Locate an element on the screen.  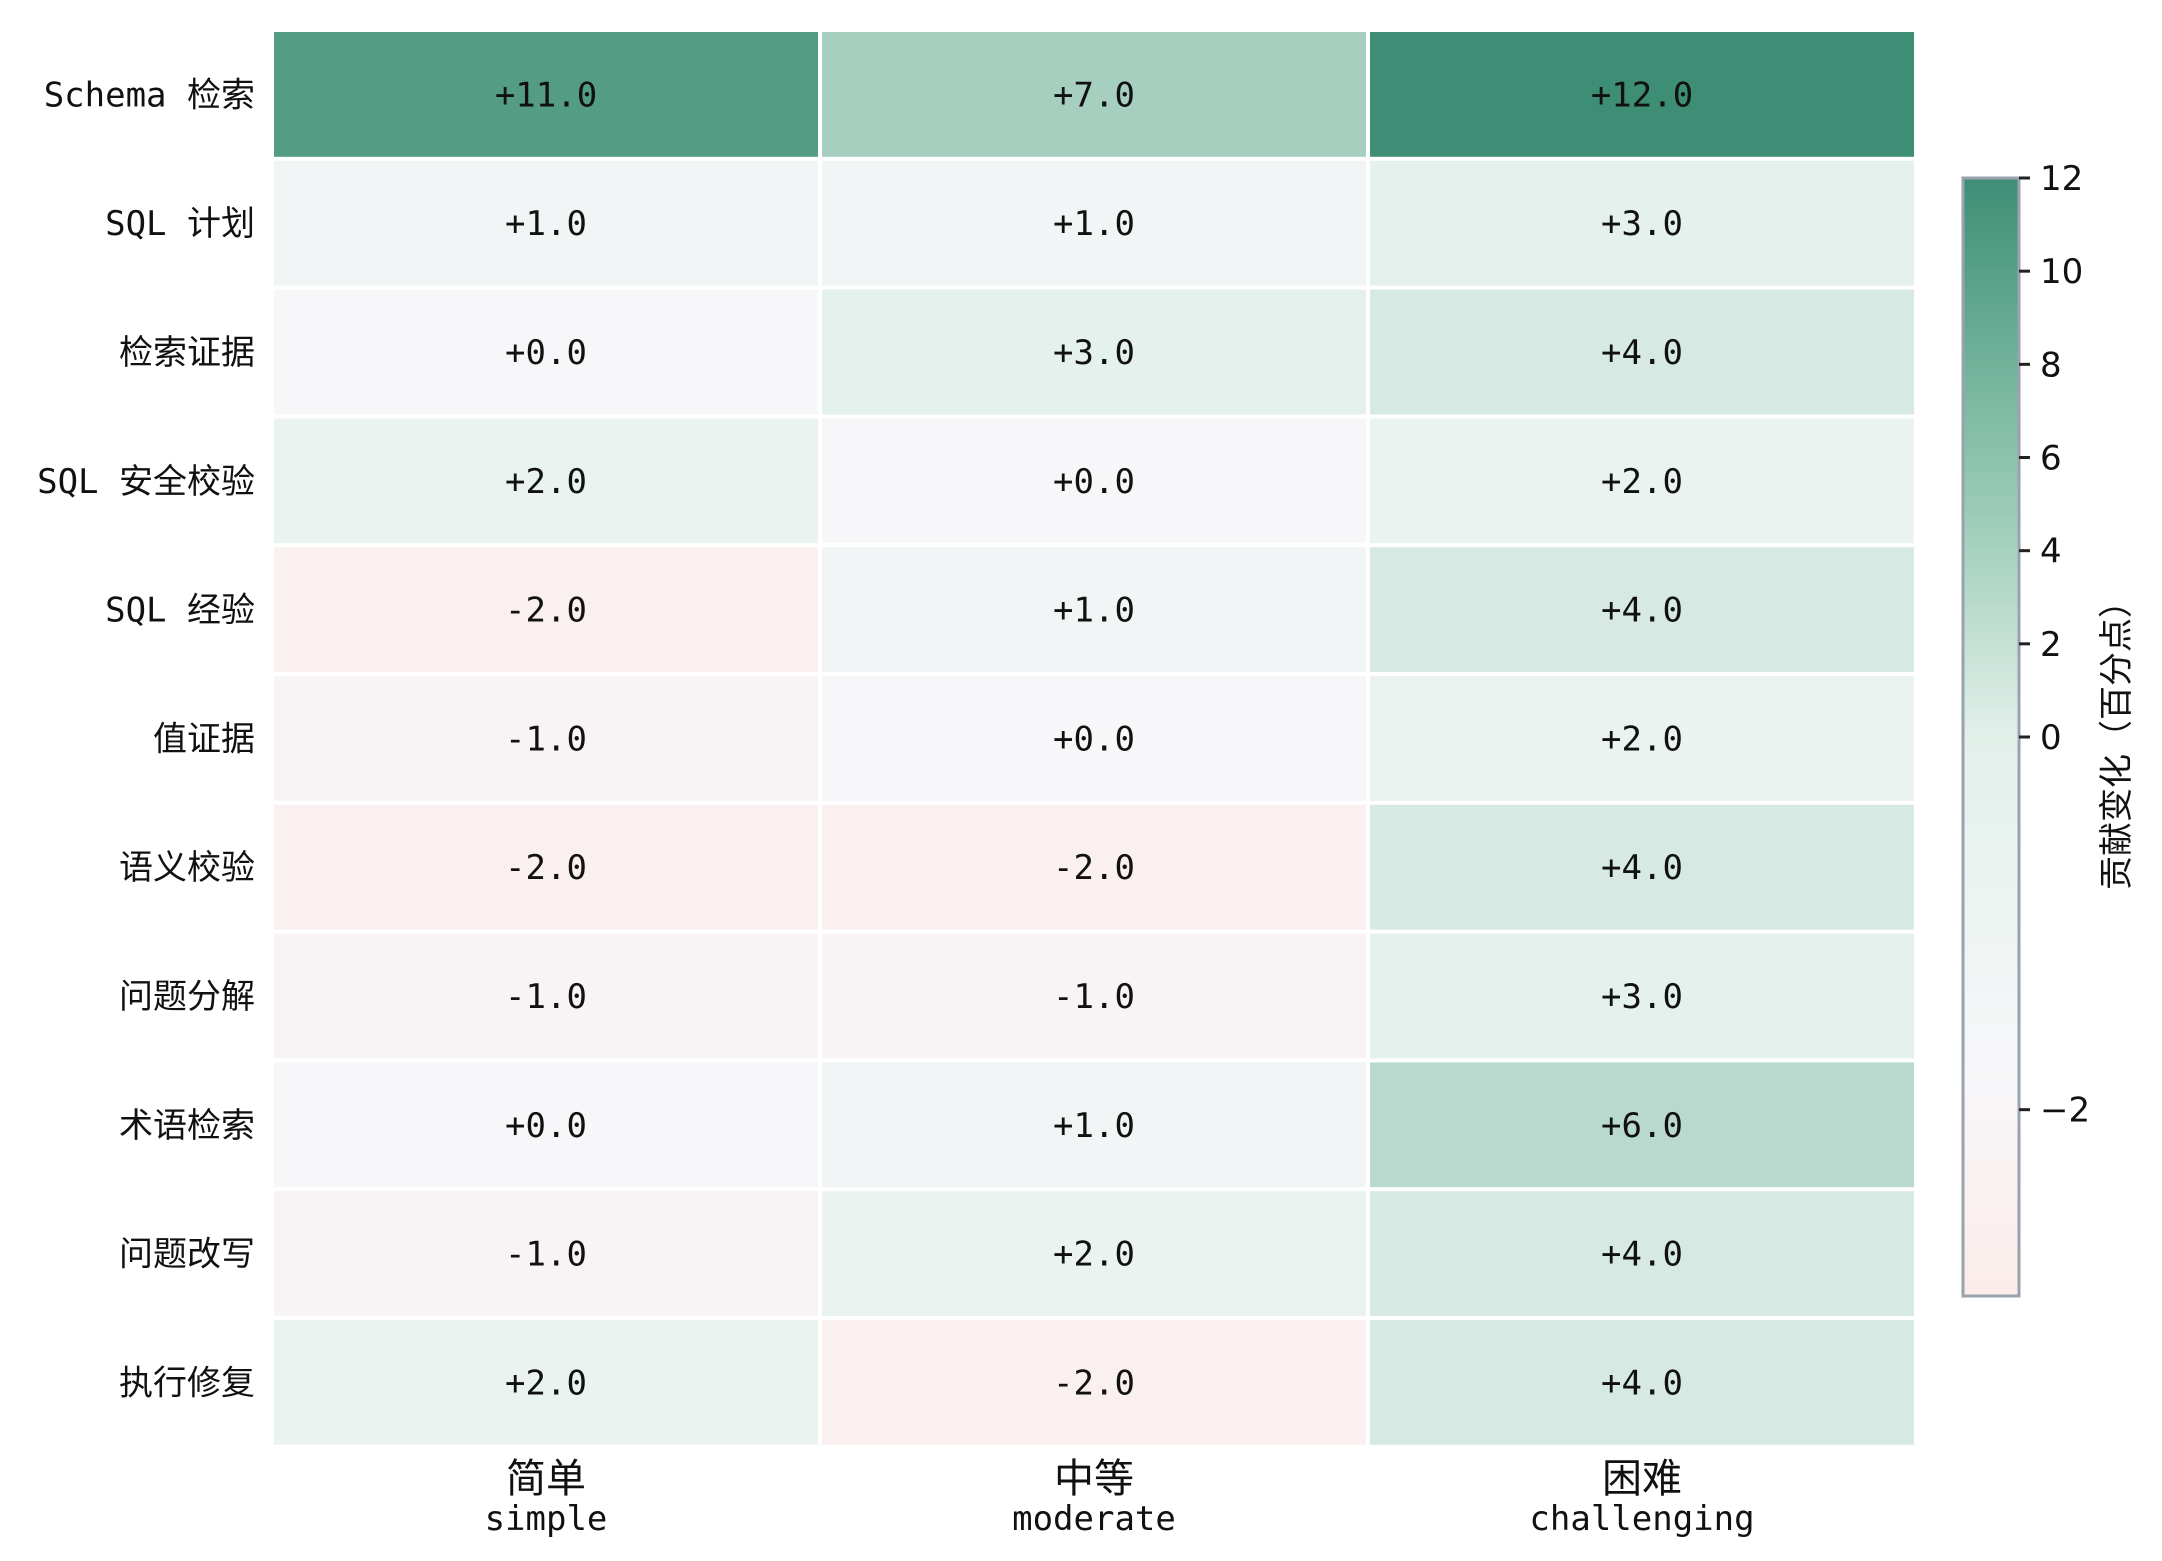
colorbar-tick-label: 12 is located at coordinates (2061, 179).